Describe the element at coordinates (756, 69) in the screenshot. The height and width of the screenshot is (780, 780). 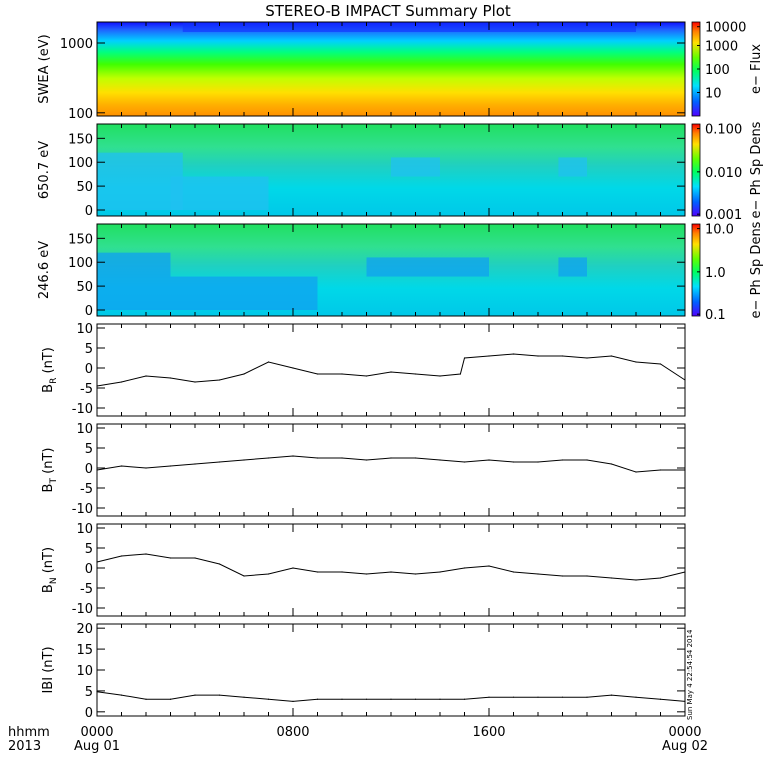
I see `colorbar-label: e− Flux` at that location.